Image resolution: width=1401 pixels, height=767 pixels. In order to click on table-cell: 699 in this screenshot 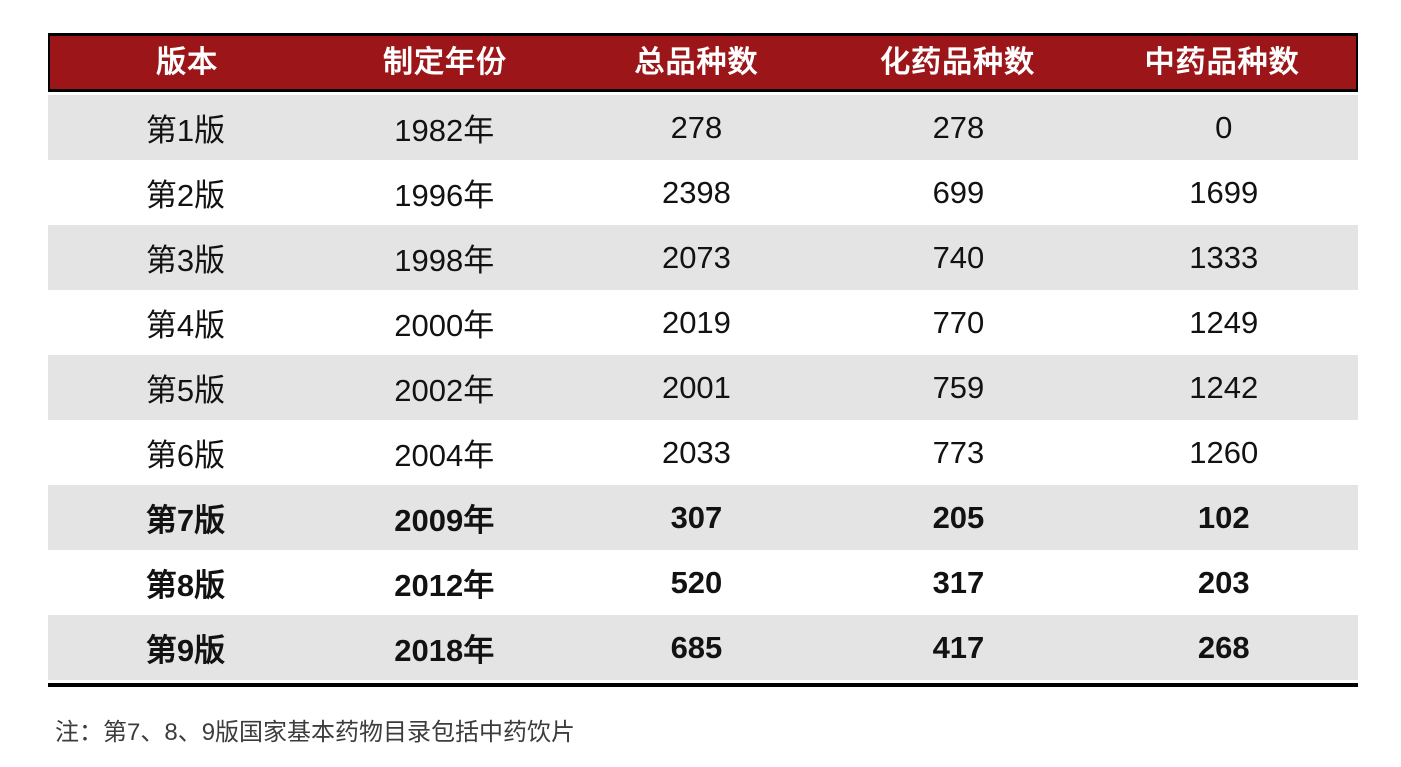, I will do `click(958, 192)`.